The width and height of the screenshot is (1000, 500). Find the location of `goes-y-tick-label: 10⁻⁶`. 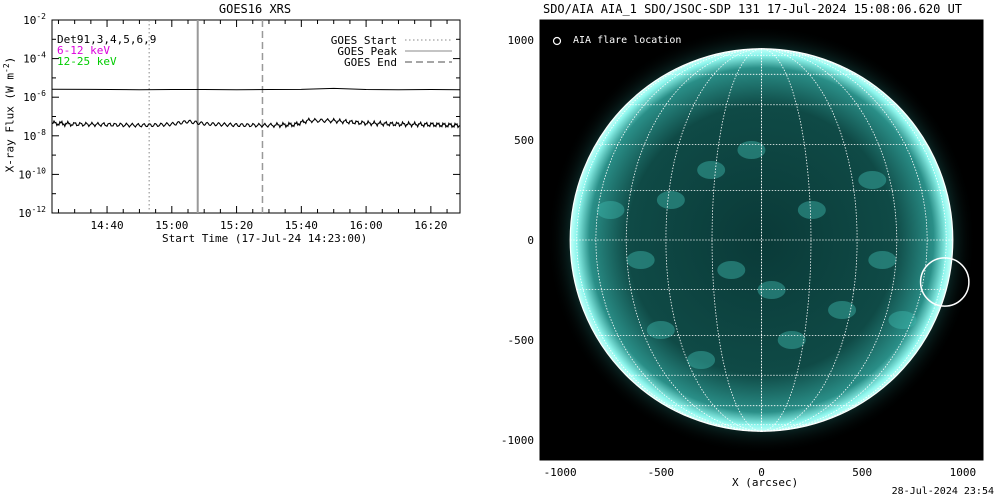

goes-y-tick-label: 10⁻⁶ is located at coordinates (34, 96).